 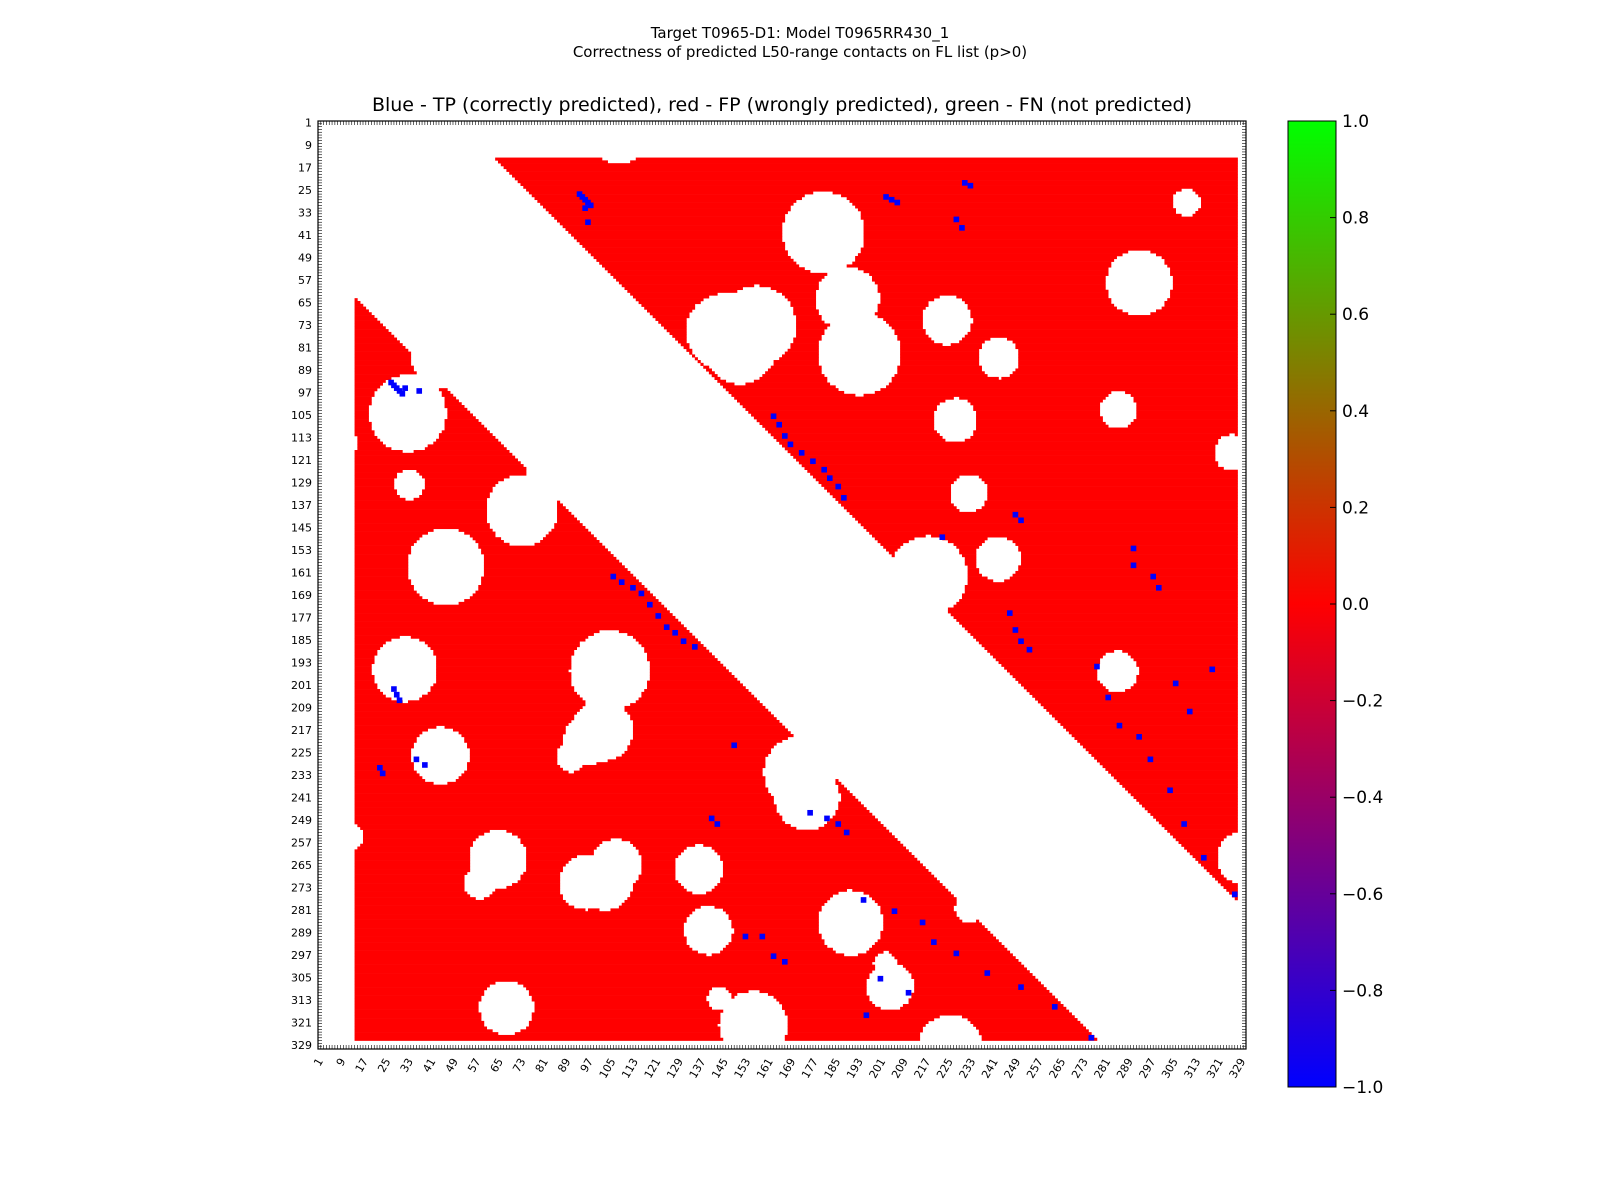 What do you see at coordinates (1148, 1068) in the screenshot?
I see `x-tick-label: 297` at bounding box center [1148, 1068].